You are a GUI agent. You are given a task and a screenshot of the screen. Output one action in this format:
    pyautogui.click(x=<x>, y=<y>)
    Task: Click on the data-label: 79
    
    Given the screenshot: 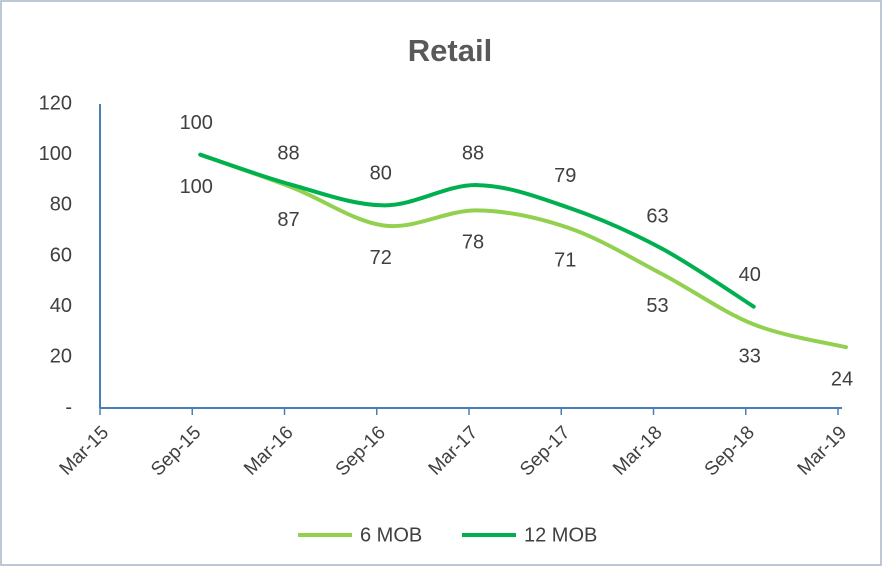 What is the action you would take?
    pyautogui.click(x=565, y=176)
    